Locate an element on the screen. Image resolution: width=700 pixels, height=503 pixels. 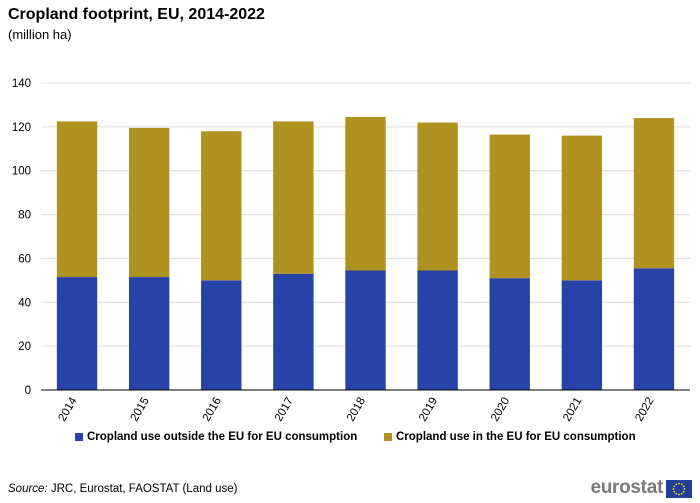
y-tick-label-40: 40 is located at coordinates (24, 303).